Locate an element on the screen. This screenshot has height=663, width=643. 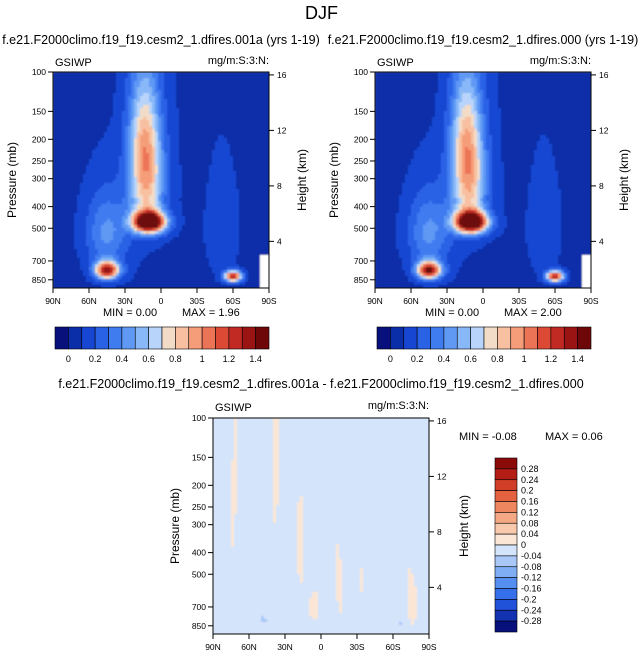
y-right-tick-label: 4 is located at coordinates (279, 241).